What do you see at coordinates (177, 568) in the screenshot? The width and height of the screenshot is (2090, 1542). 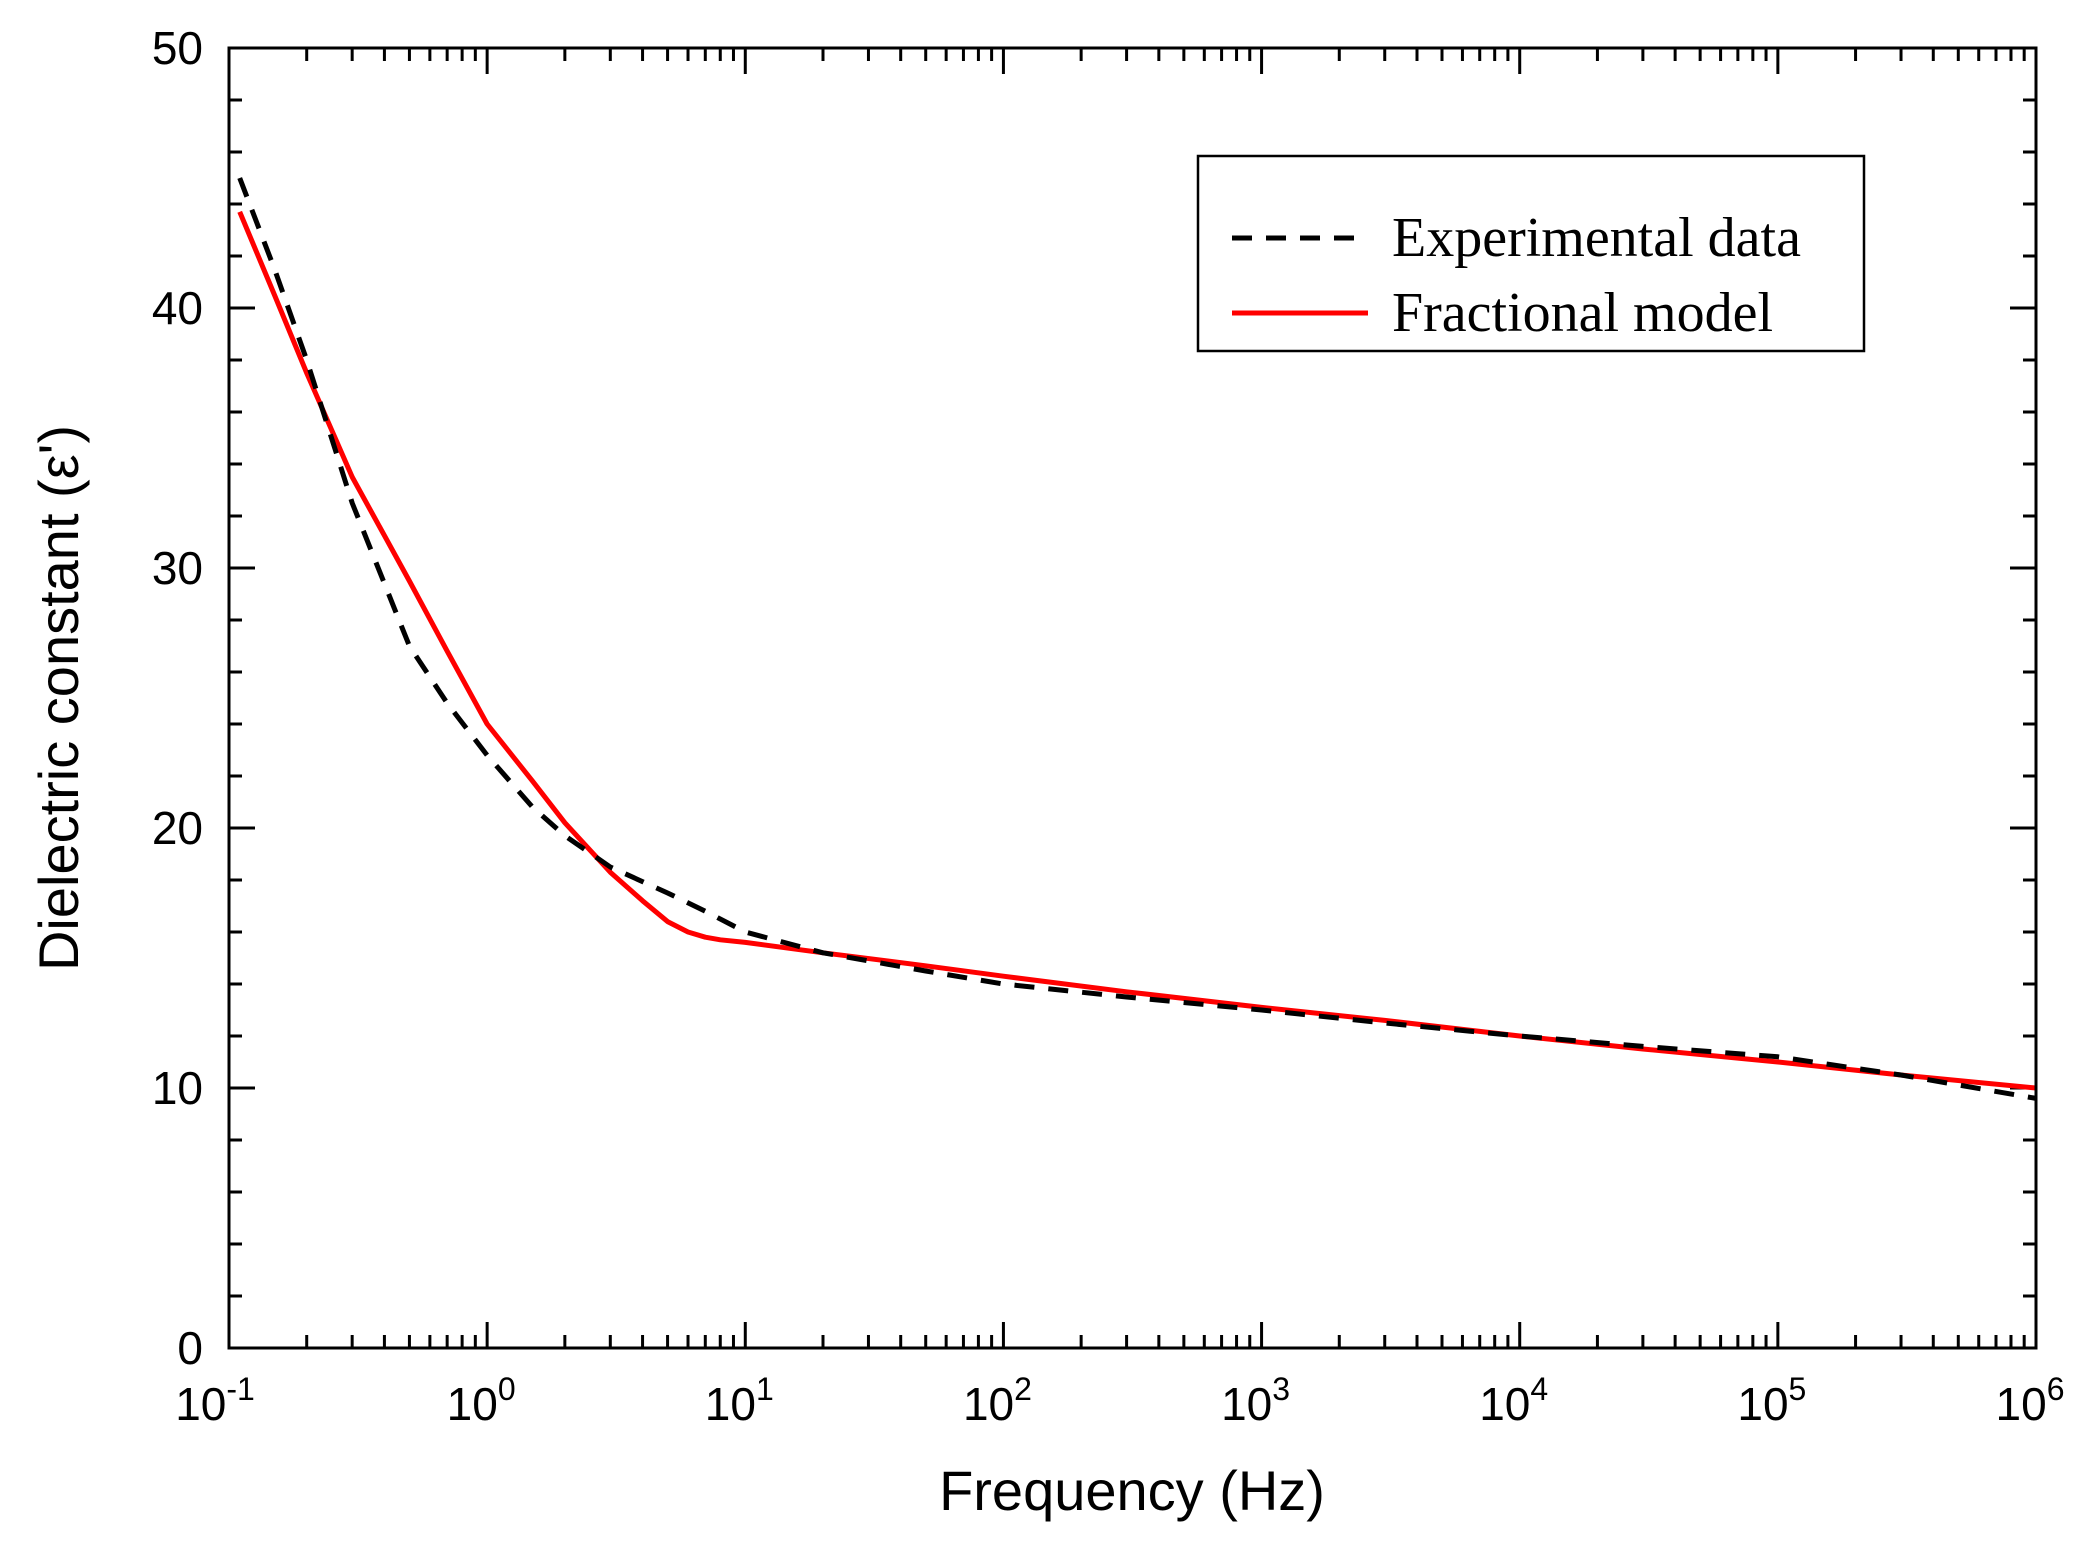 I see `y-tick-label: 30` at bounding box center [177, 568].